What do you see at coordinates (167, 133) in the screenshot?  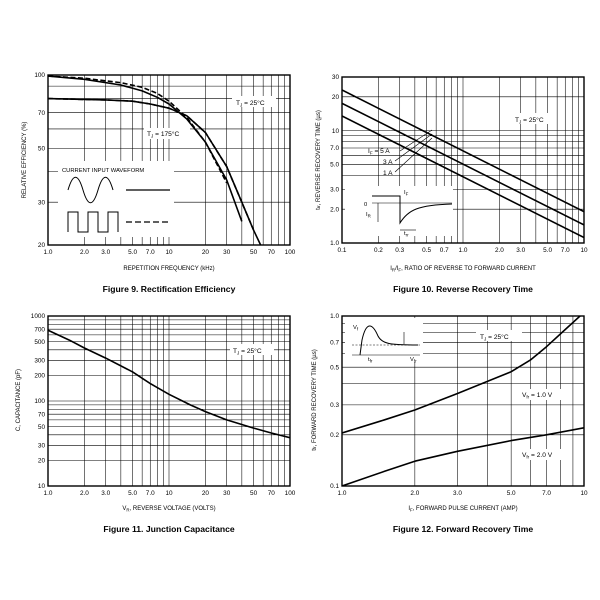 I see `figure-9-tj175-label-bg` at bounding box center [167, 133].